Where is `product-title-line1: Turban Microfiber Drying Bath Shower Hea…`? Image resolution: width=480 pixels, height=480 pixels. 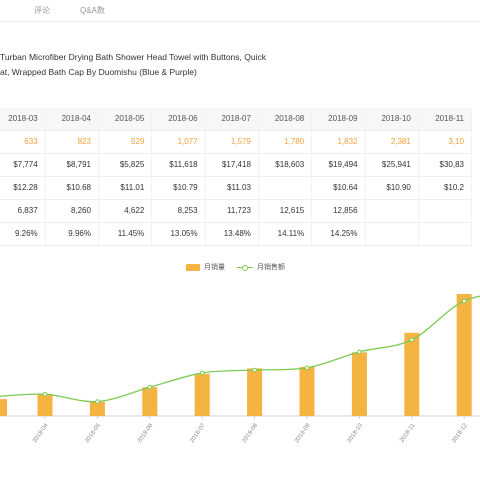
product-title-line1: Turban Microfiber Drying Bath Shower Hea… is located at coordinates (133, 57).